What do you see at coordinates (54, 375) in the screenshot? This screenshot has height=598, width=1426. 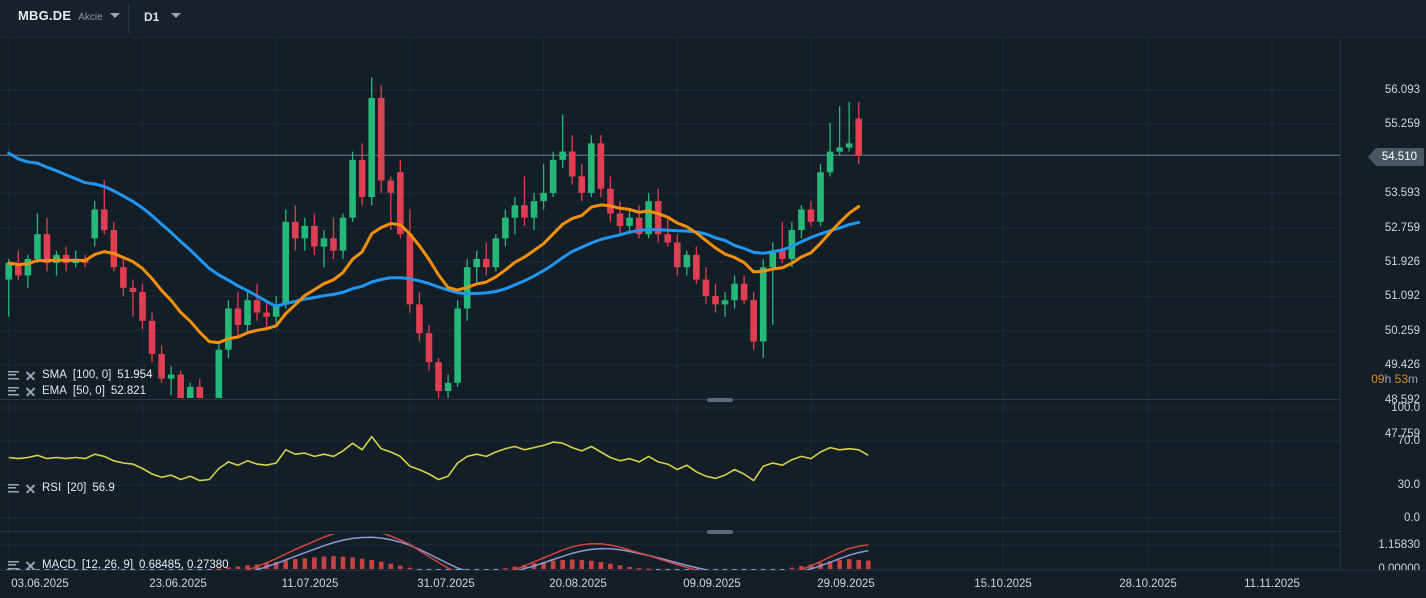 I see `legend-sma-name: SMA` at bounding box center [54, 375].